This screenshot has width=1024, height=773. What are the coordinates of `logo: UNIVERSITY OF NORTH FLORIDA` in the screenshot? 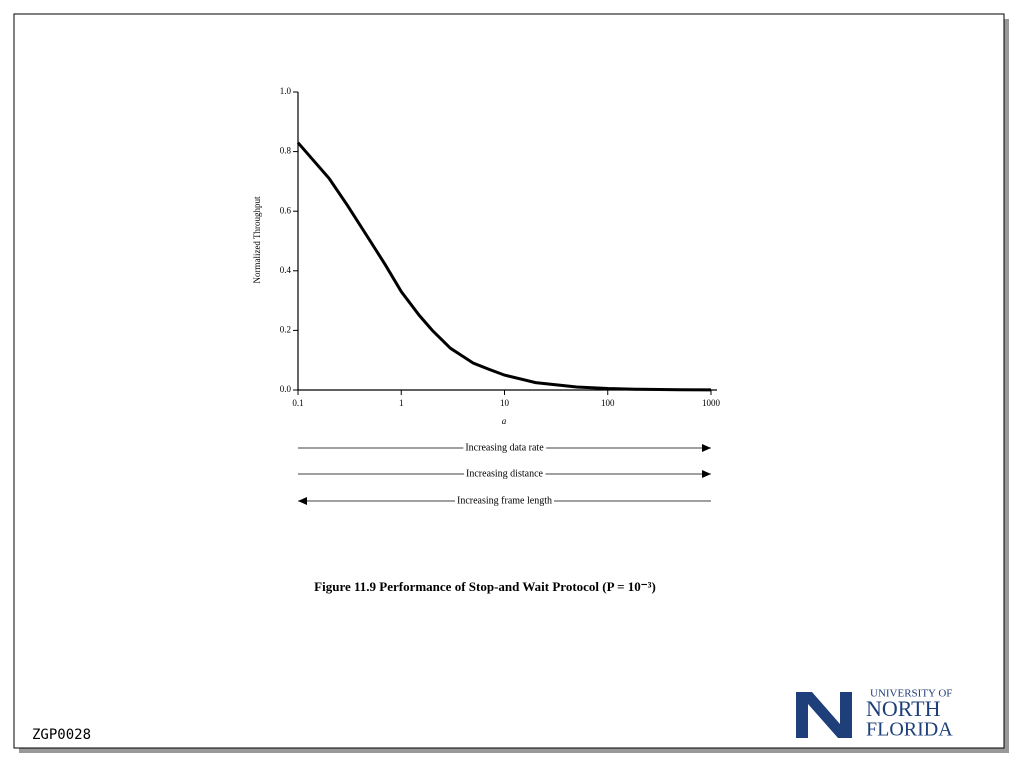 It's located at (874, 714).